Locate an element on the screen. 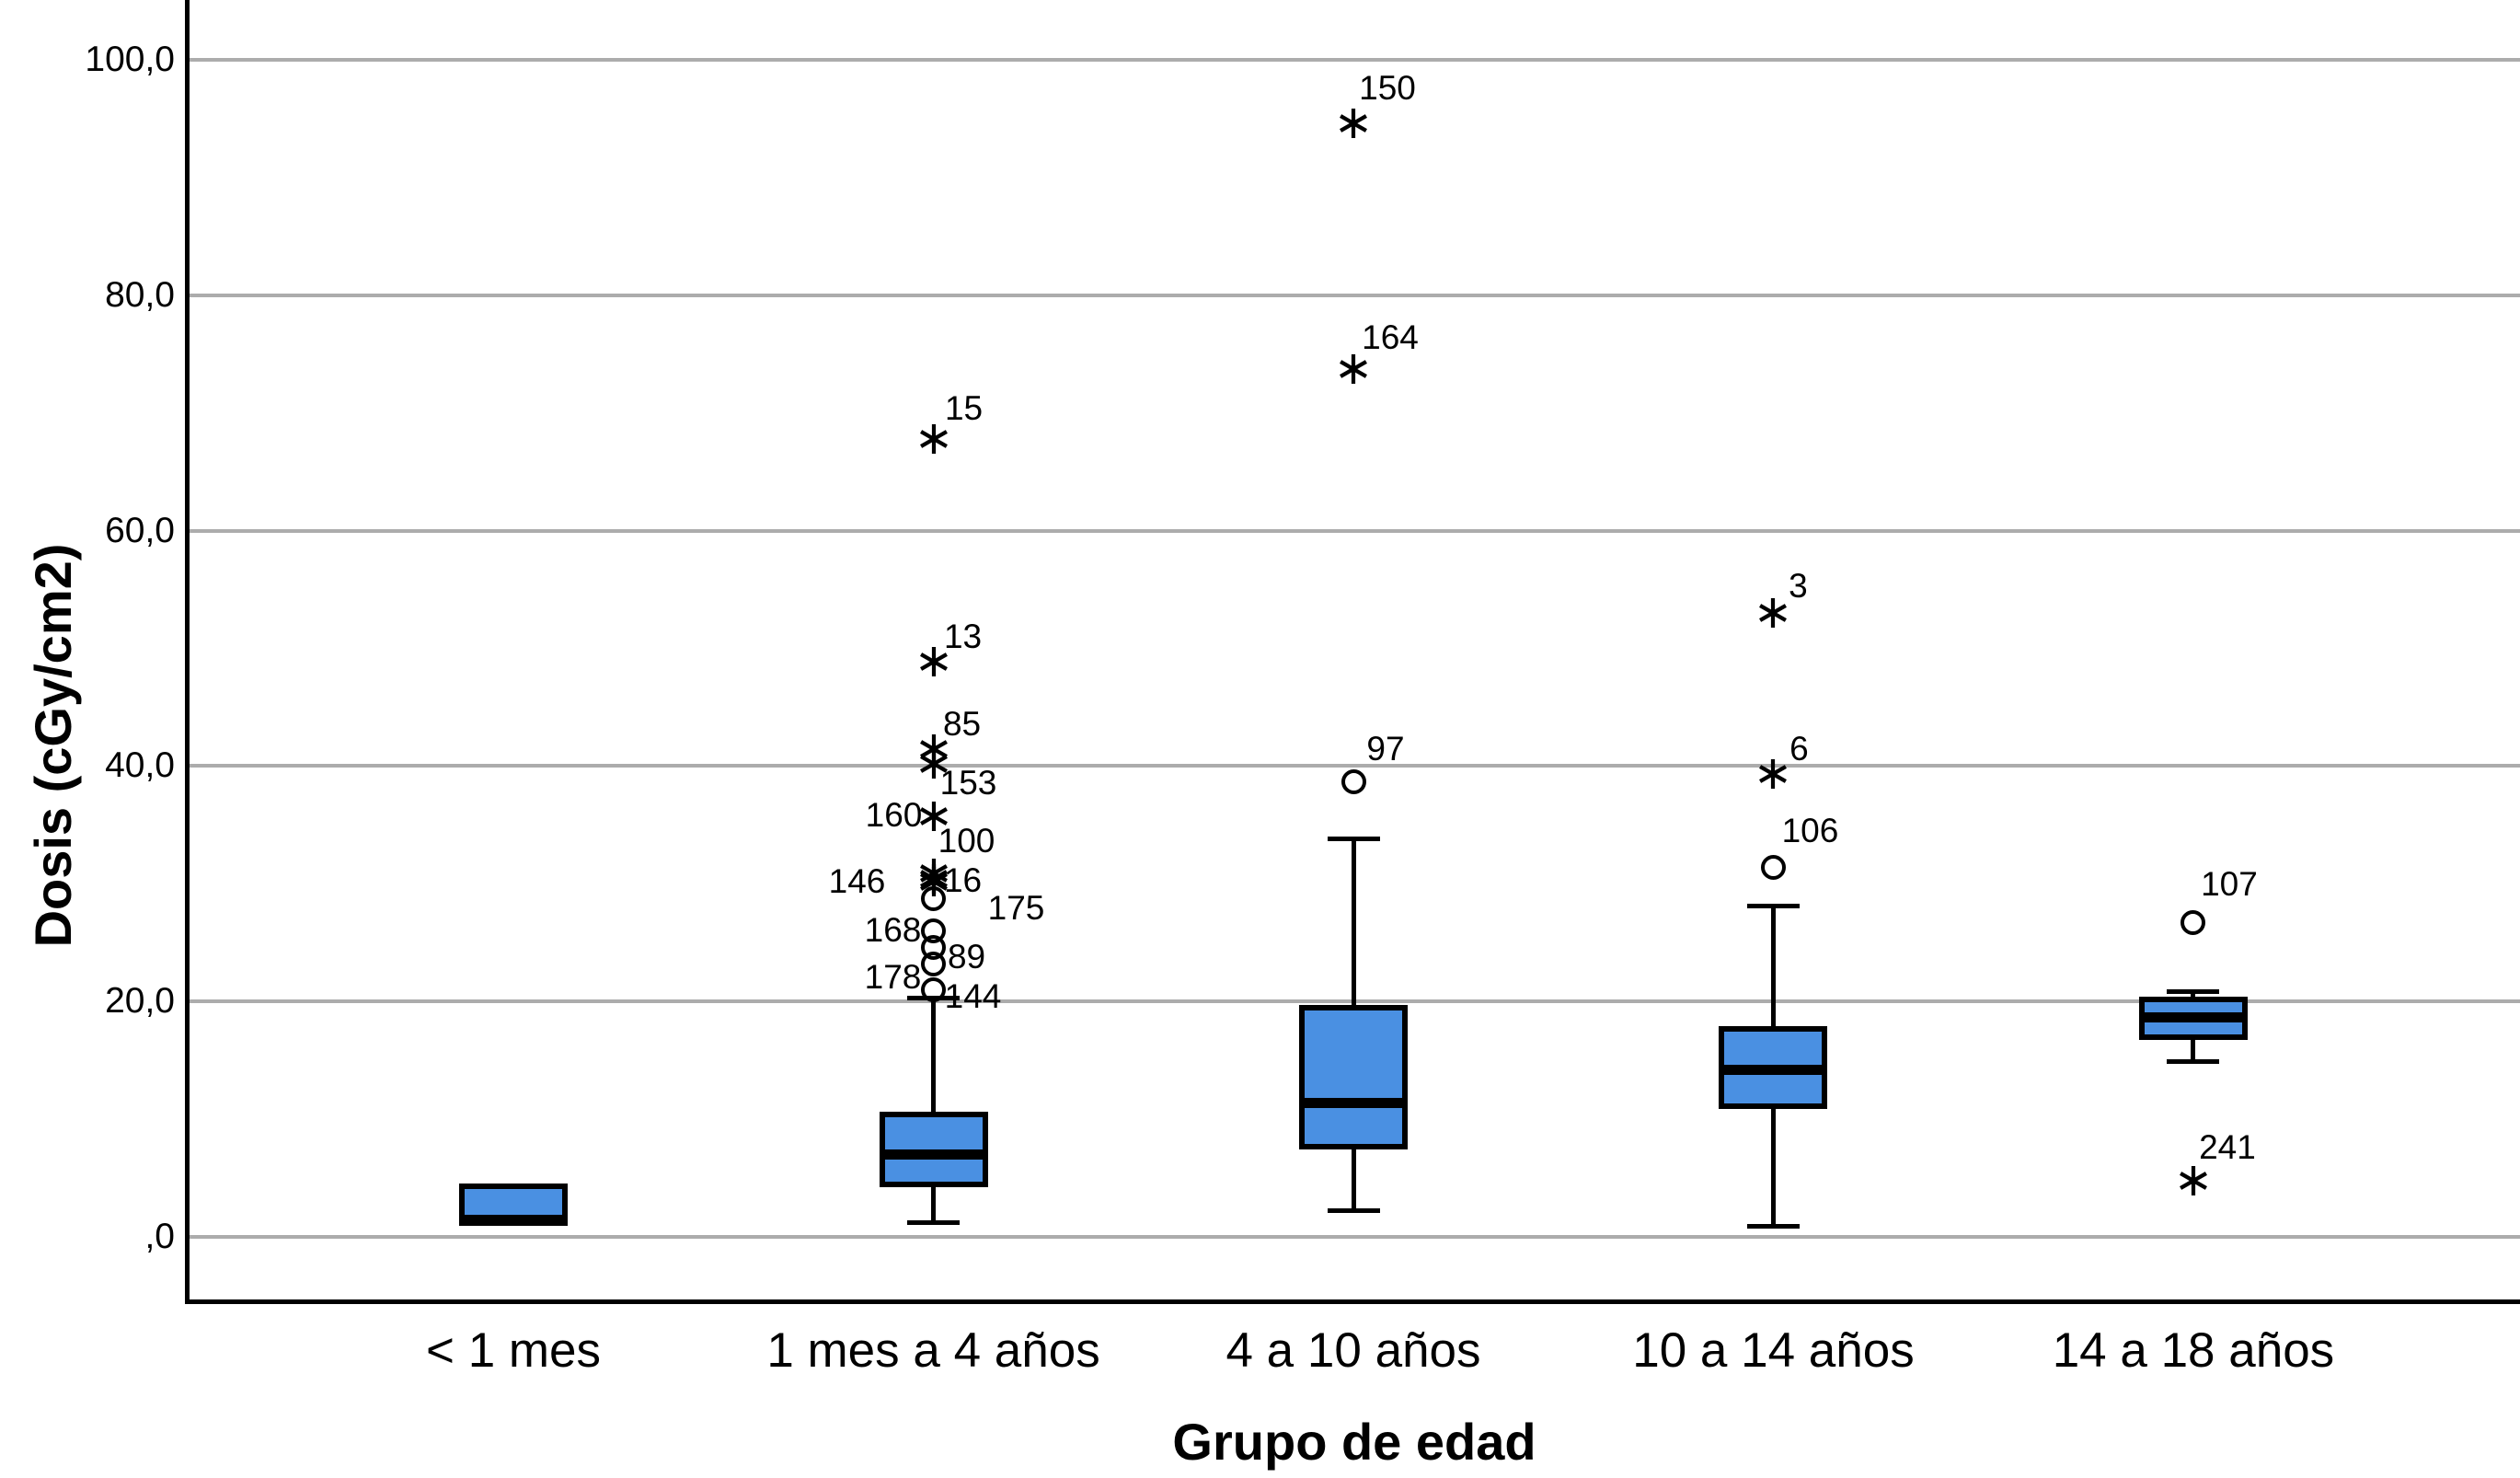  outlier-label: 85 is located at coordinates (962, 724).